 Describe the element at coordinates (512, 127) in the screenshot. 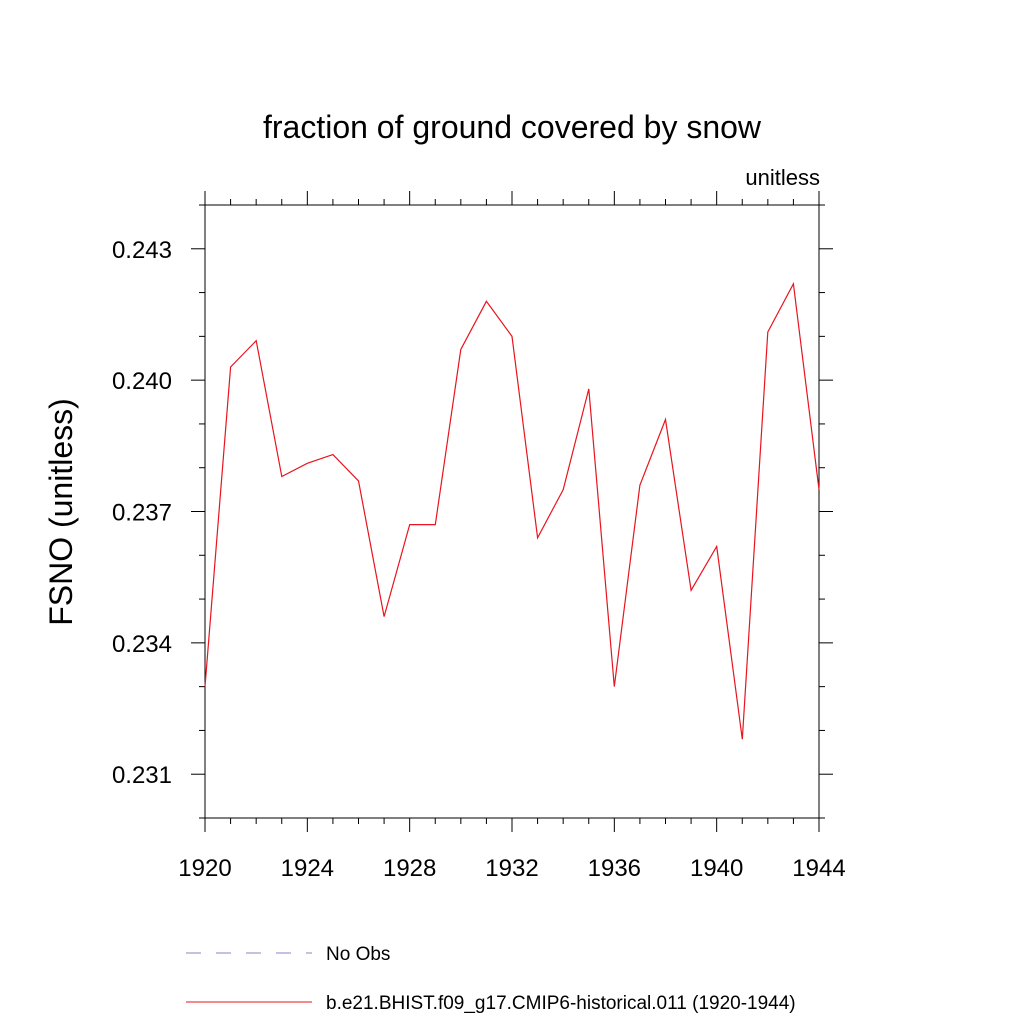

I see `chart-title: fraction of ground covered by snow` at that location.